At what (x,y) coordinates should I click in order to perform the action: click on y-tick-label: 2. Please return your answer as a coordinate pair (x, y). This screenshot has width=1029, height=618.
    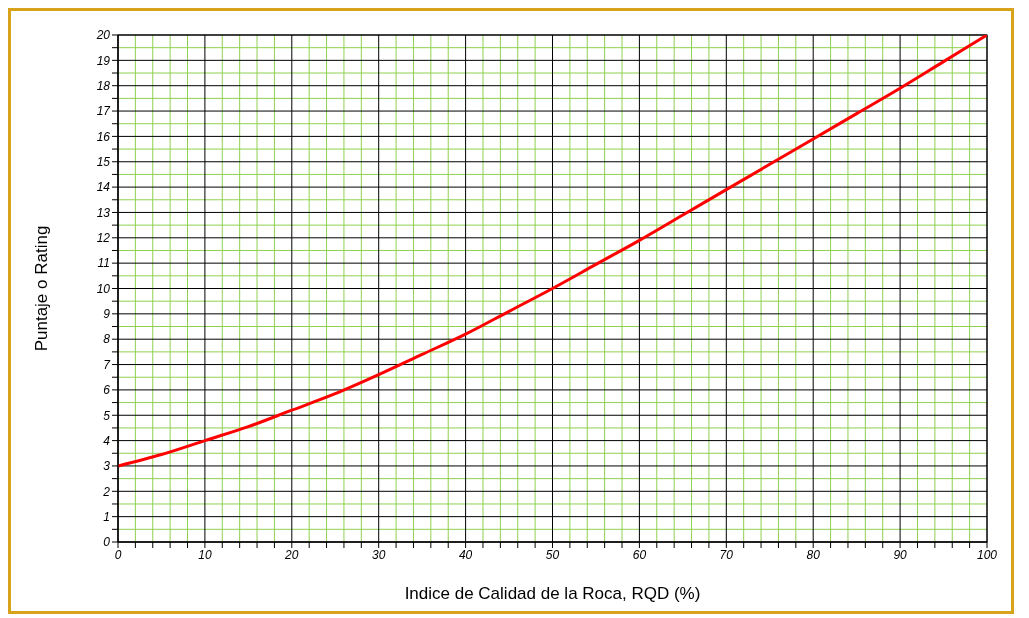
    Looking at the image, I should click on (106, 491).